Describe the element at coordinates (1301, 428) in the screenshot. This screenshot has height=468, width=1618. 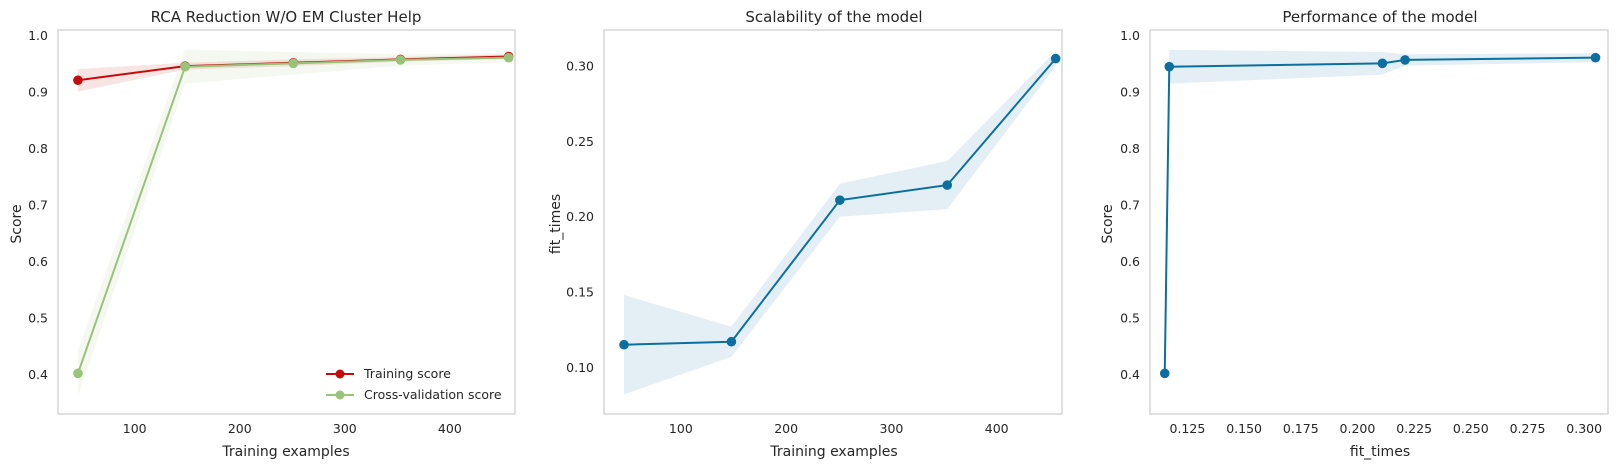
I see `x-tick-label: 0.175` at that location.